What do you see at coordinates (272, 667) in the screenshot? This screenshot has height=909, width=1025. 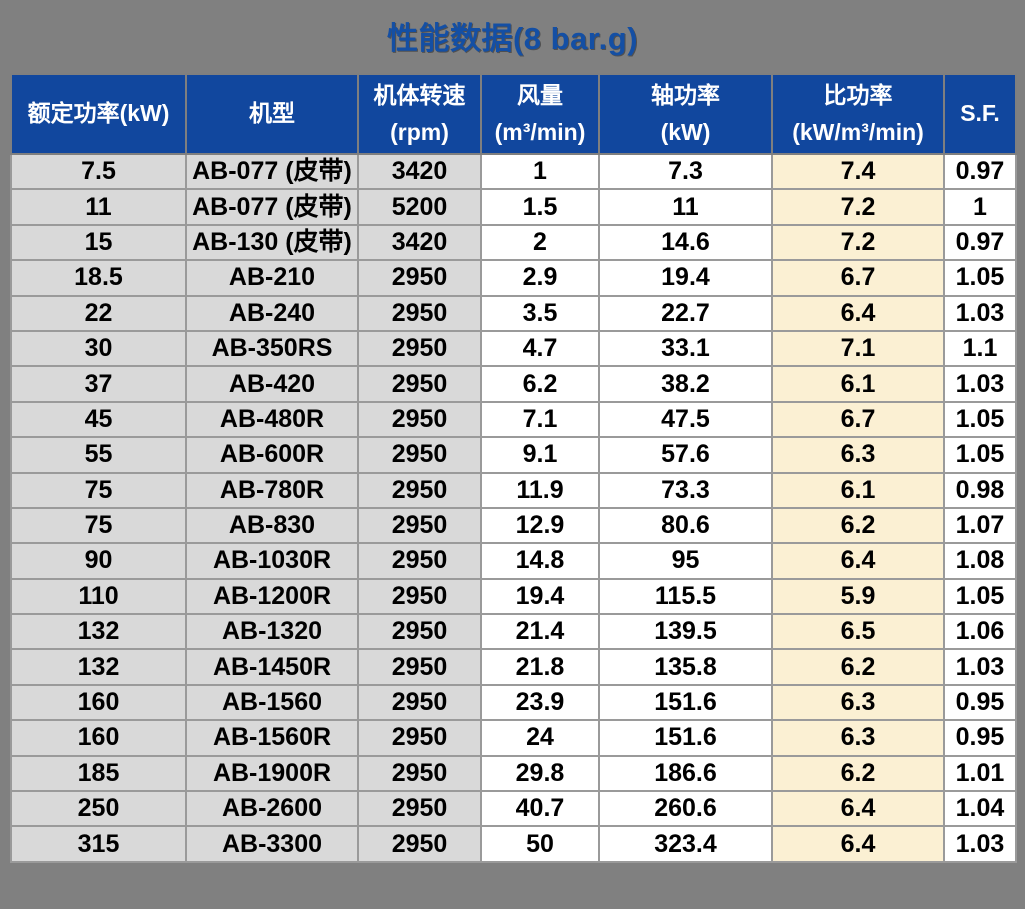 I see `cell-model: AB-1450R` at bounding box center [272, 667].